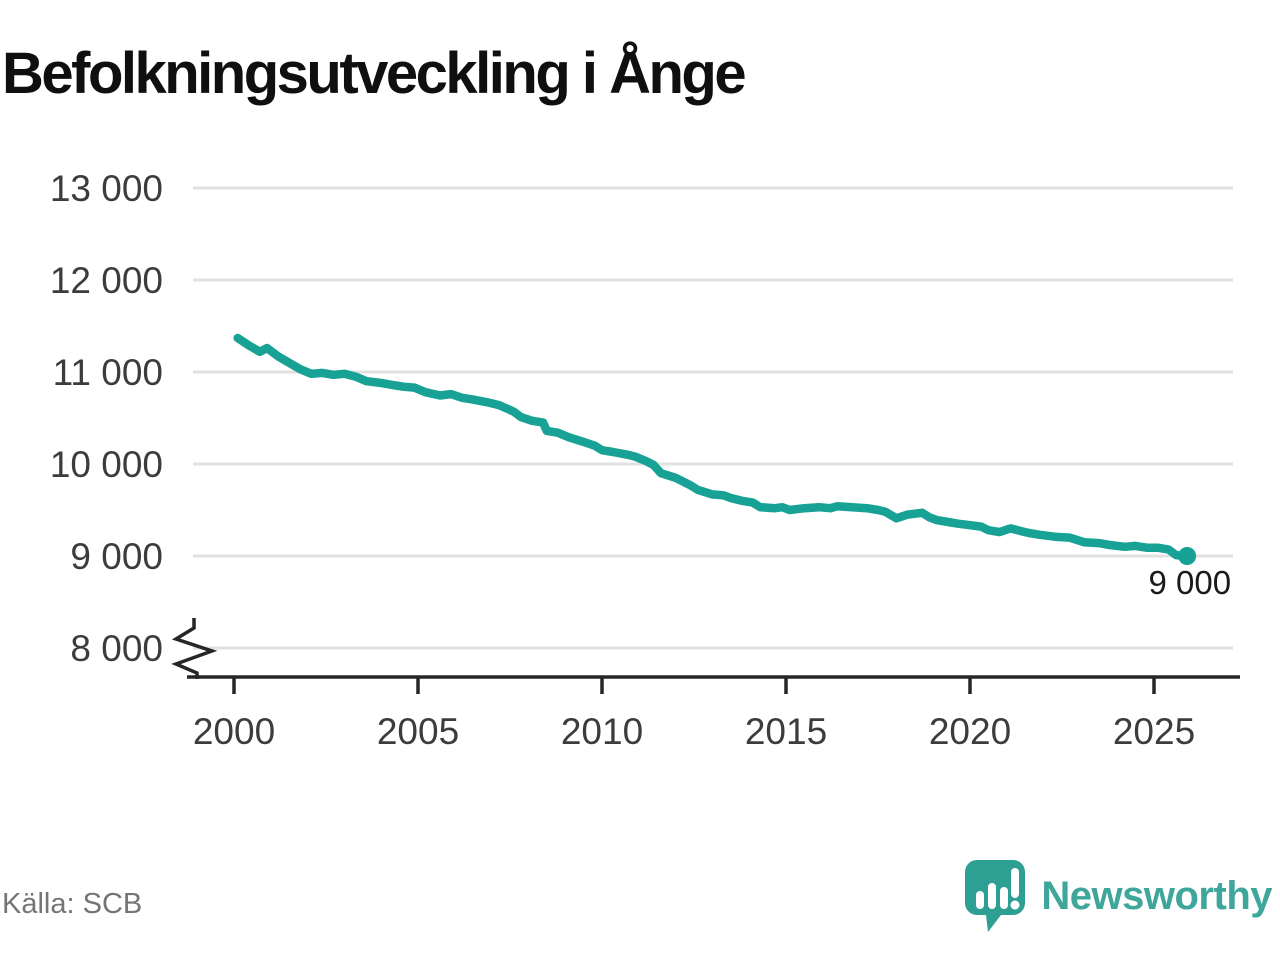 The height and width of the screenshot is (960, 1280). I want to click on y-axis-break-icon, so click(194, 648).